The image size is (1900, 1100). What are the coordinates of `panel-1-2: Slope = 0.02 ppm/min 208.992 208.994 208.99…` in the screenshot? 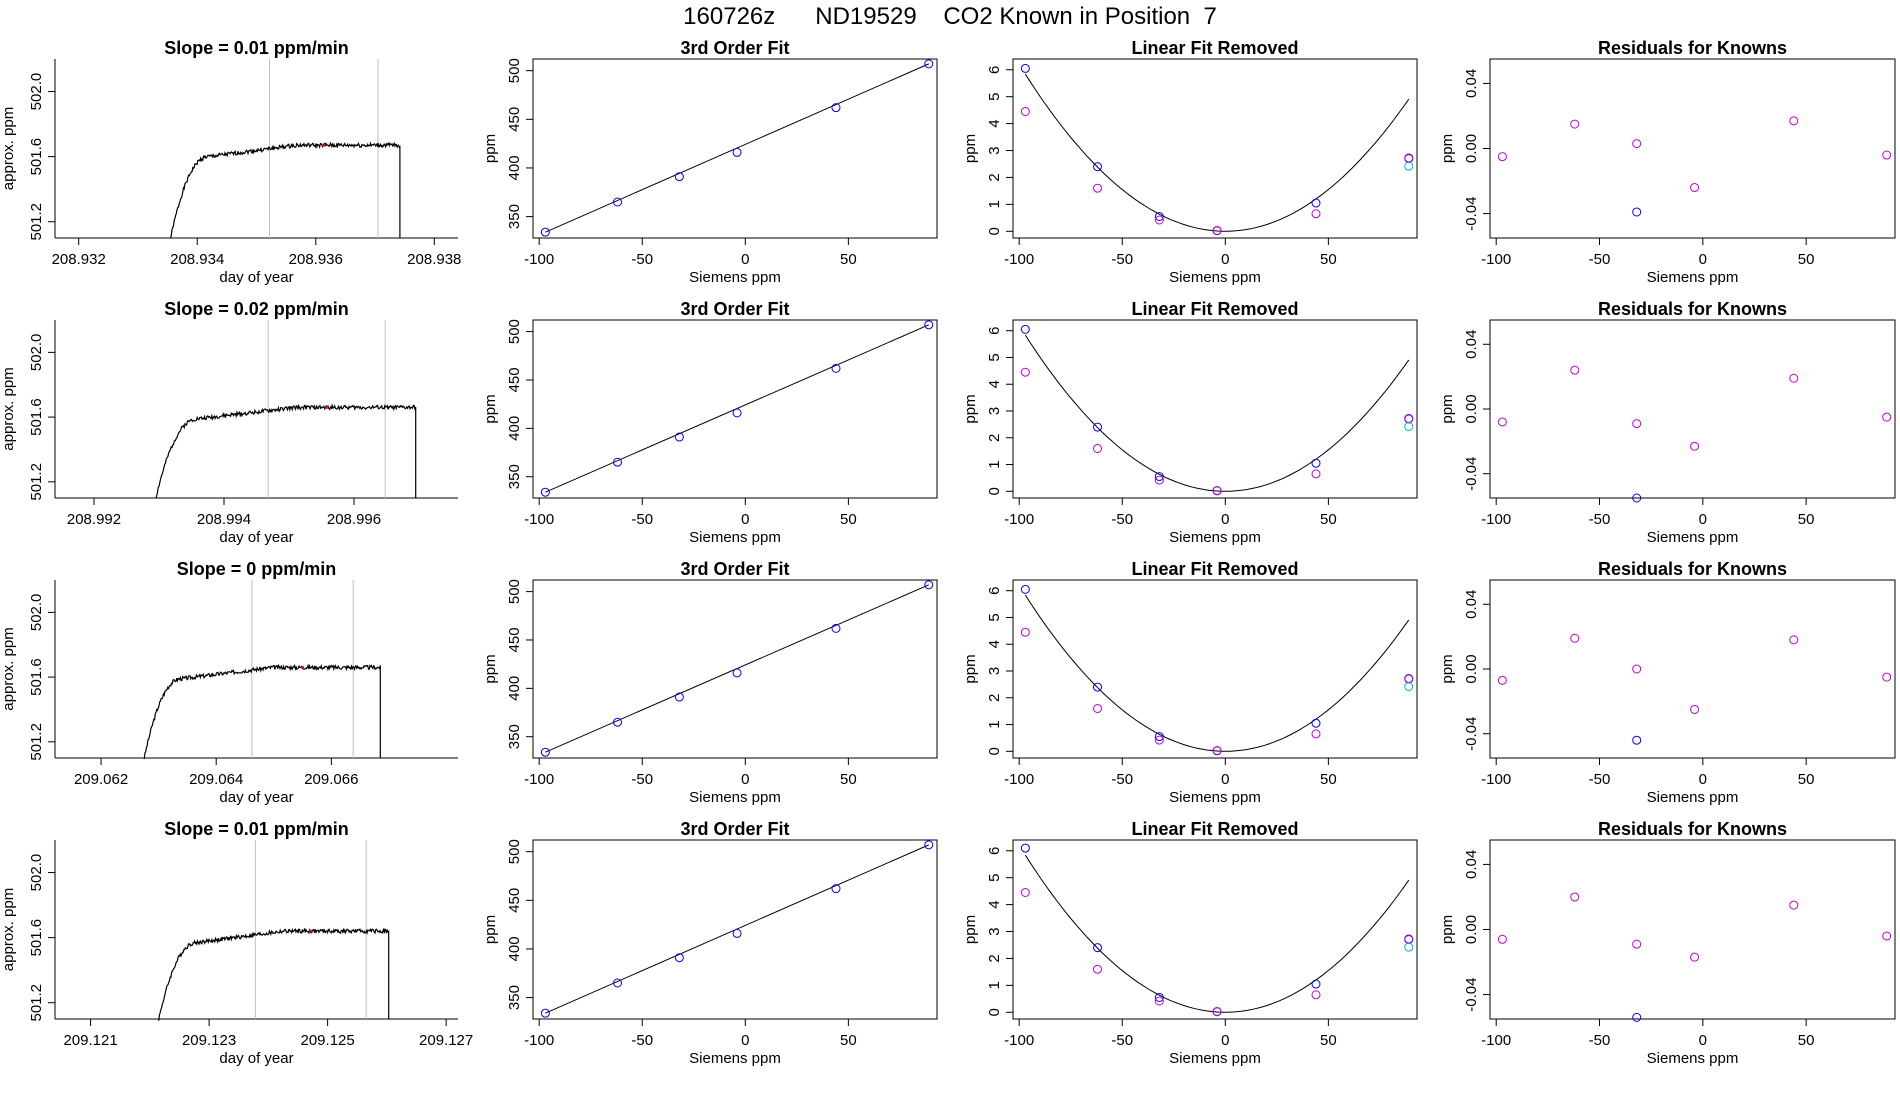 It's located at (229, 422).